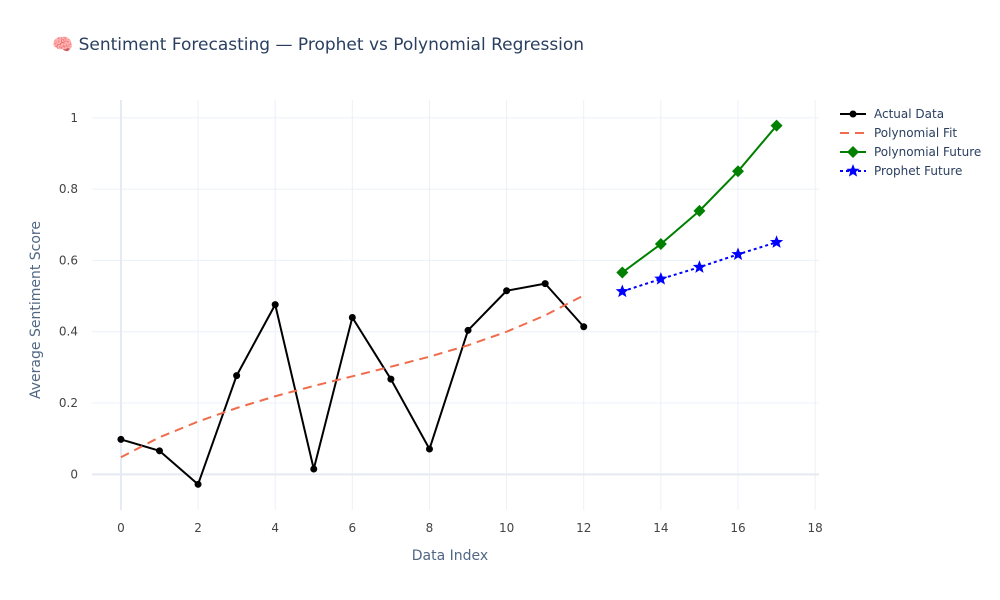 The image size is (1000, 600). I want to click on x-tick-label: 10, so click(506, 528).